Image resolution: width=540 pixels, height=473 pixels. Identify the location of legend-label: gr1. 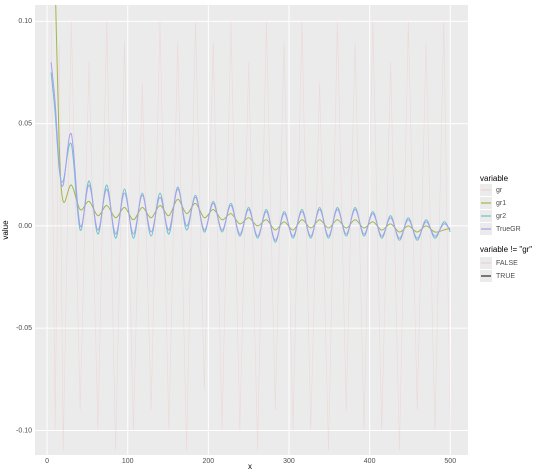
(501, 203).